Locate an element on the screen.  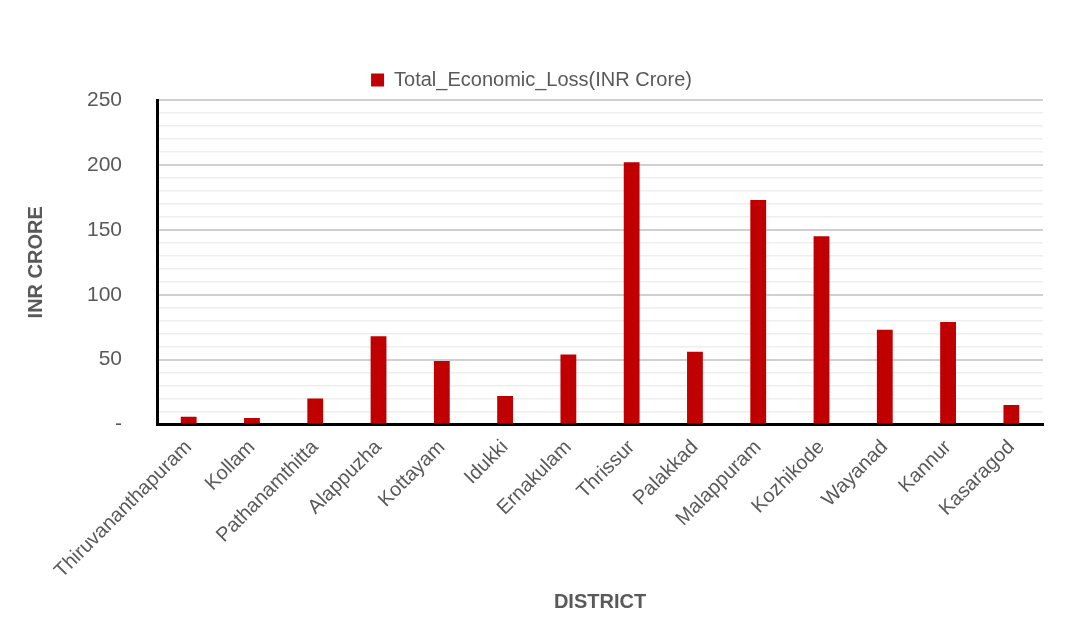
x-axis-title: DISTRICT is located at coordinates (600, 600).